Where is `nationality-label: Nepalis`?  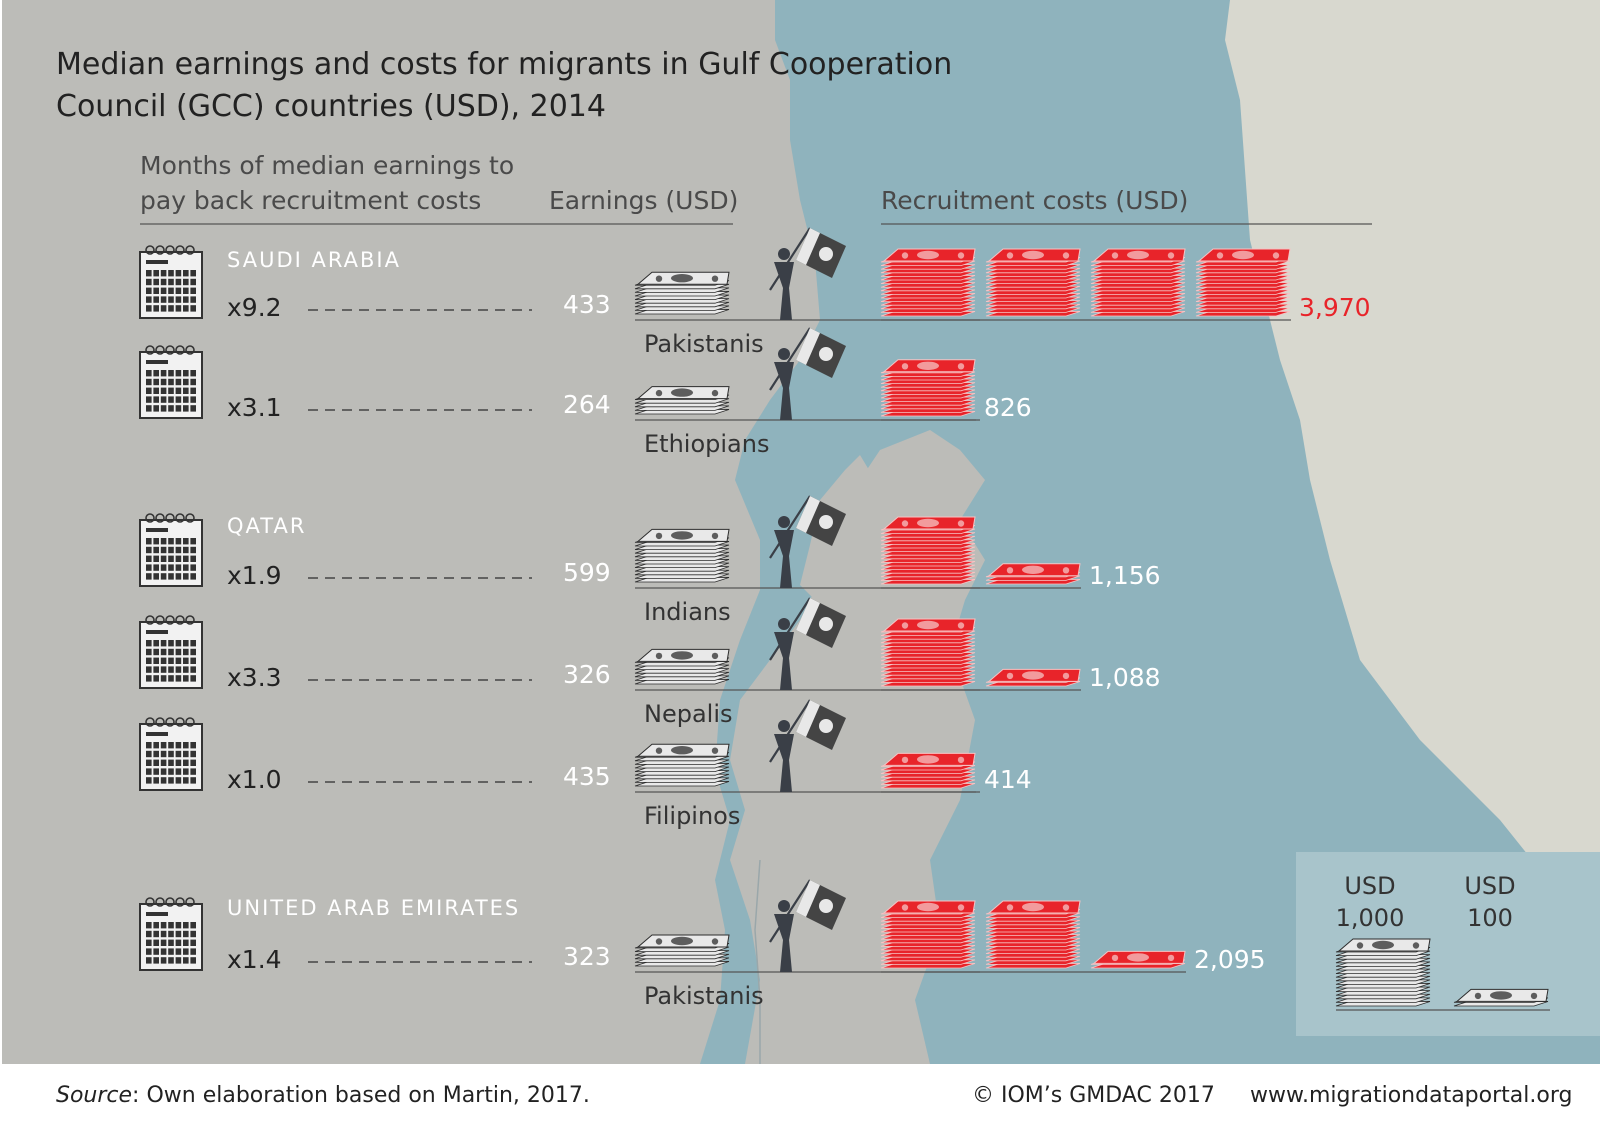
nationality-label: Nepalis is located at coordinates (688, 714).